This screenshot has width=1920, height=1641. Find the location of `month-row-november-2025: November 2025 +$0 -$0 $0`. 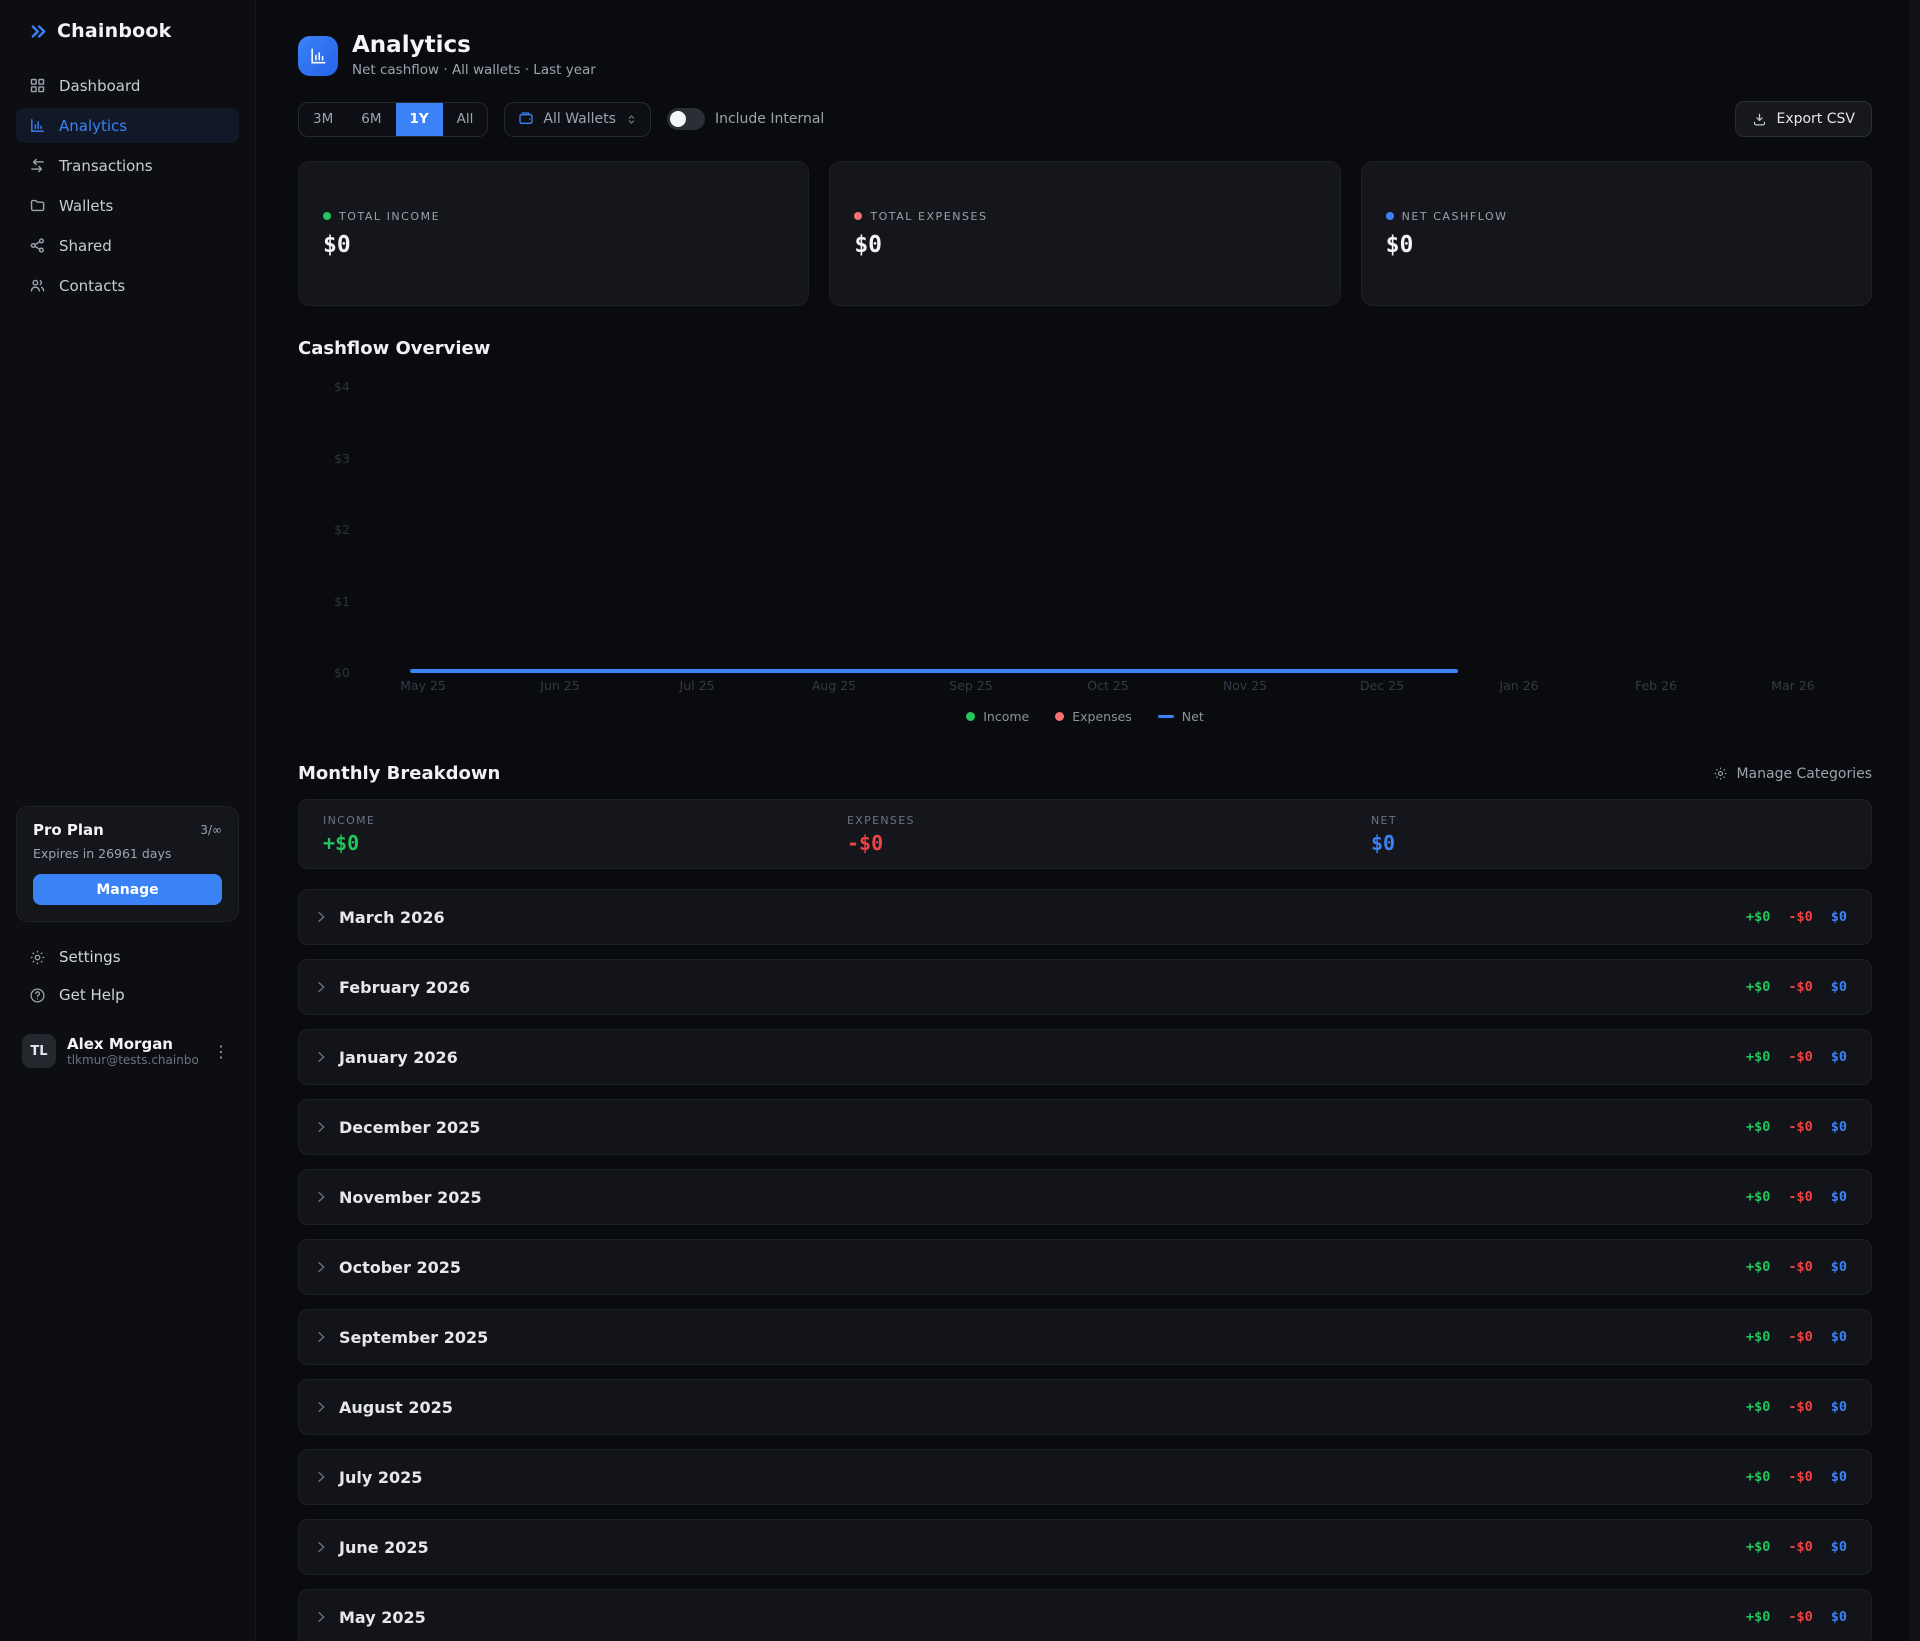

month-row-november-2025: November 2025 +$0 -$0 $0 is located at coordinates (1085, 1197).